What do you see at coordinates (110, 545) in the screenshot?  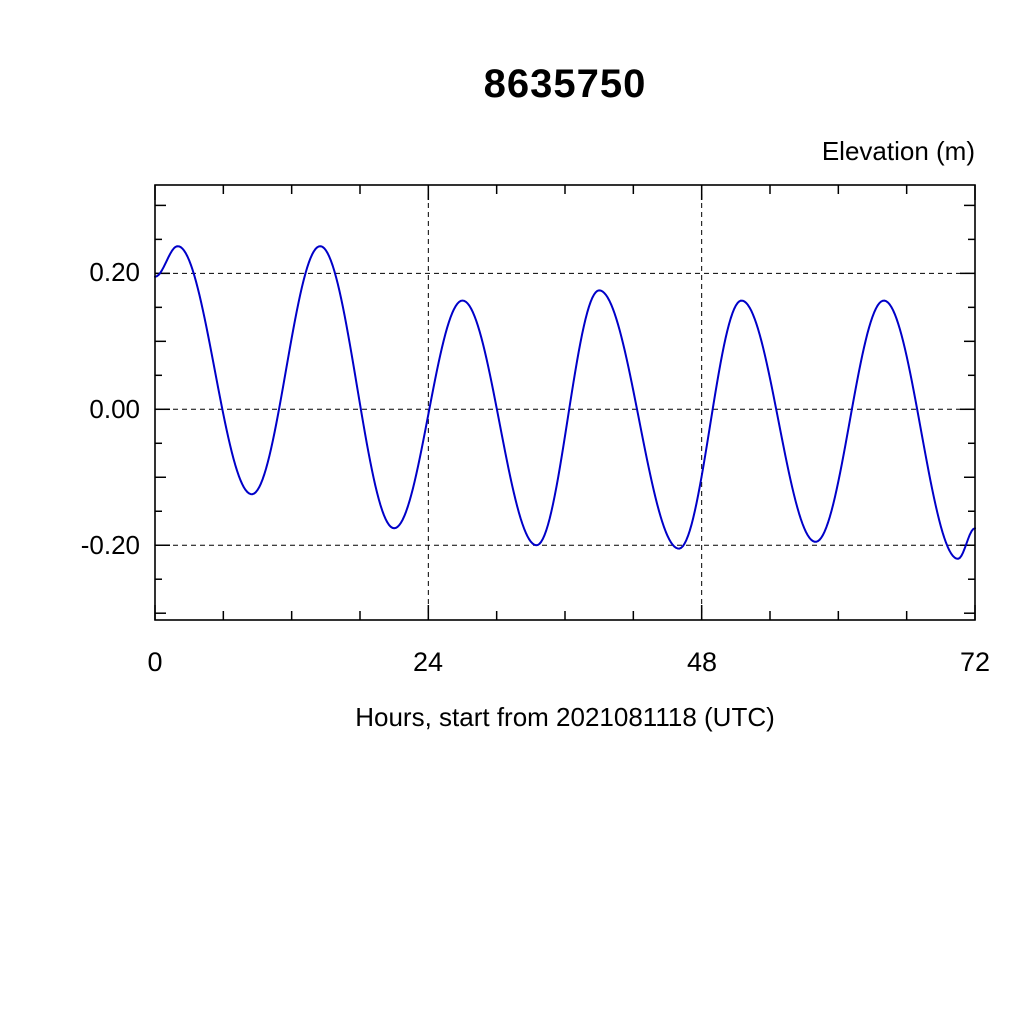 I see `y-tick-label-neg020: -0.20` at bounding box center [110, 545].